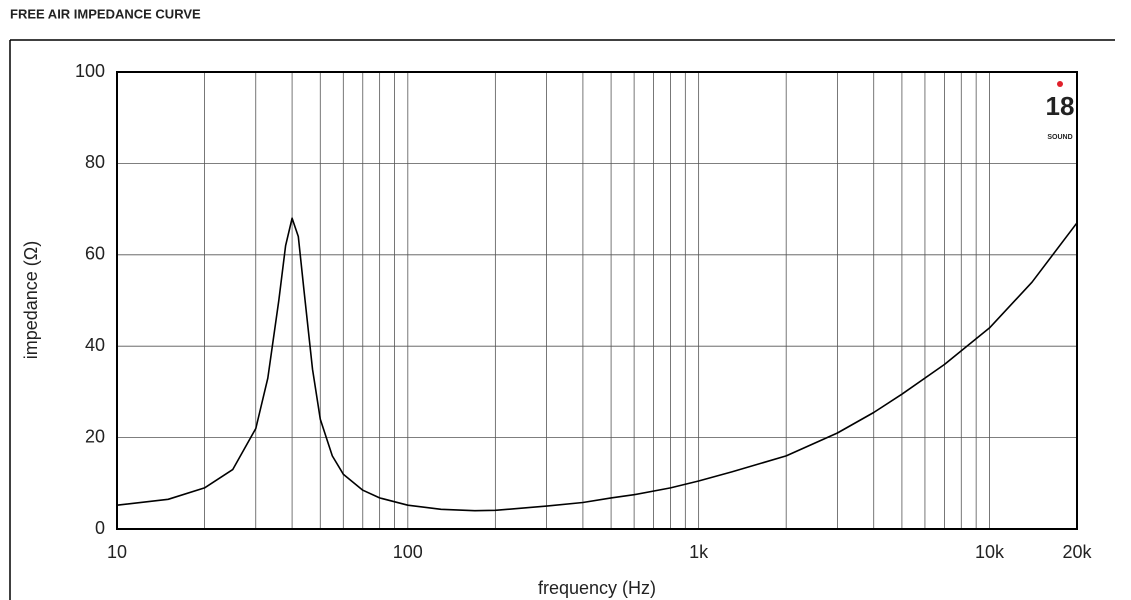  I want to click on logo: 18, so click(1060, 106).